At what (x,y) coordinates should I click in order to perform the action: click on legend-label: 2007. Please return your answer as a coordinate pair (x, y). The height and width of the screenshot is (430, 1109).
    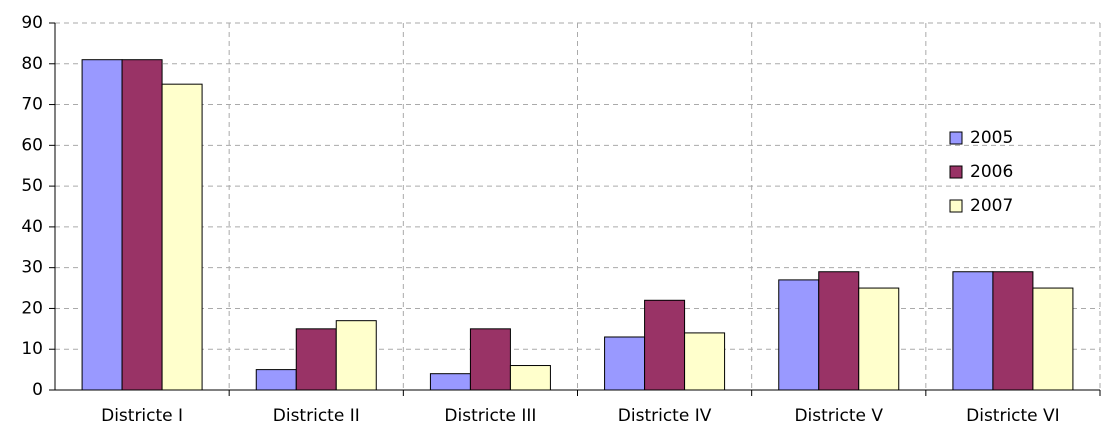
    Looking at the image, I should click on (991, 206).